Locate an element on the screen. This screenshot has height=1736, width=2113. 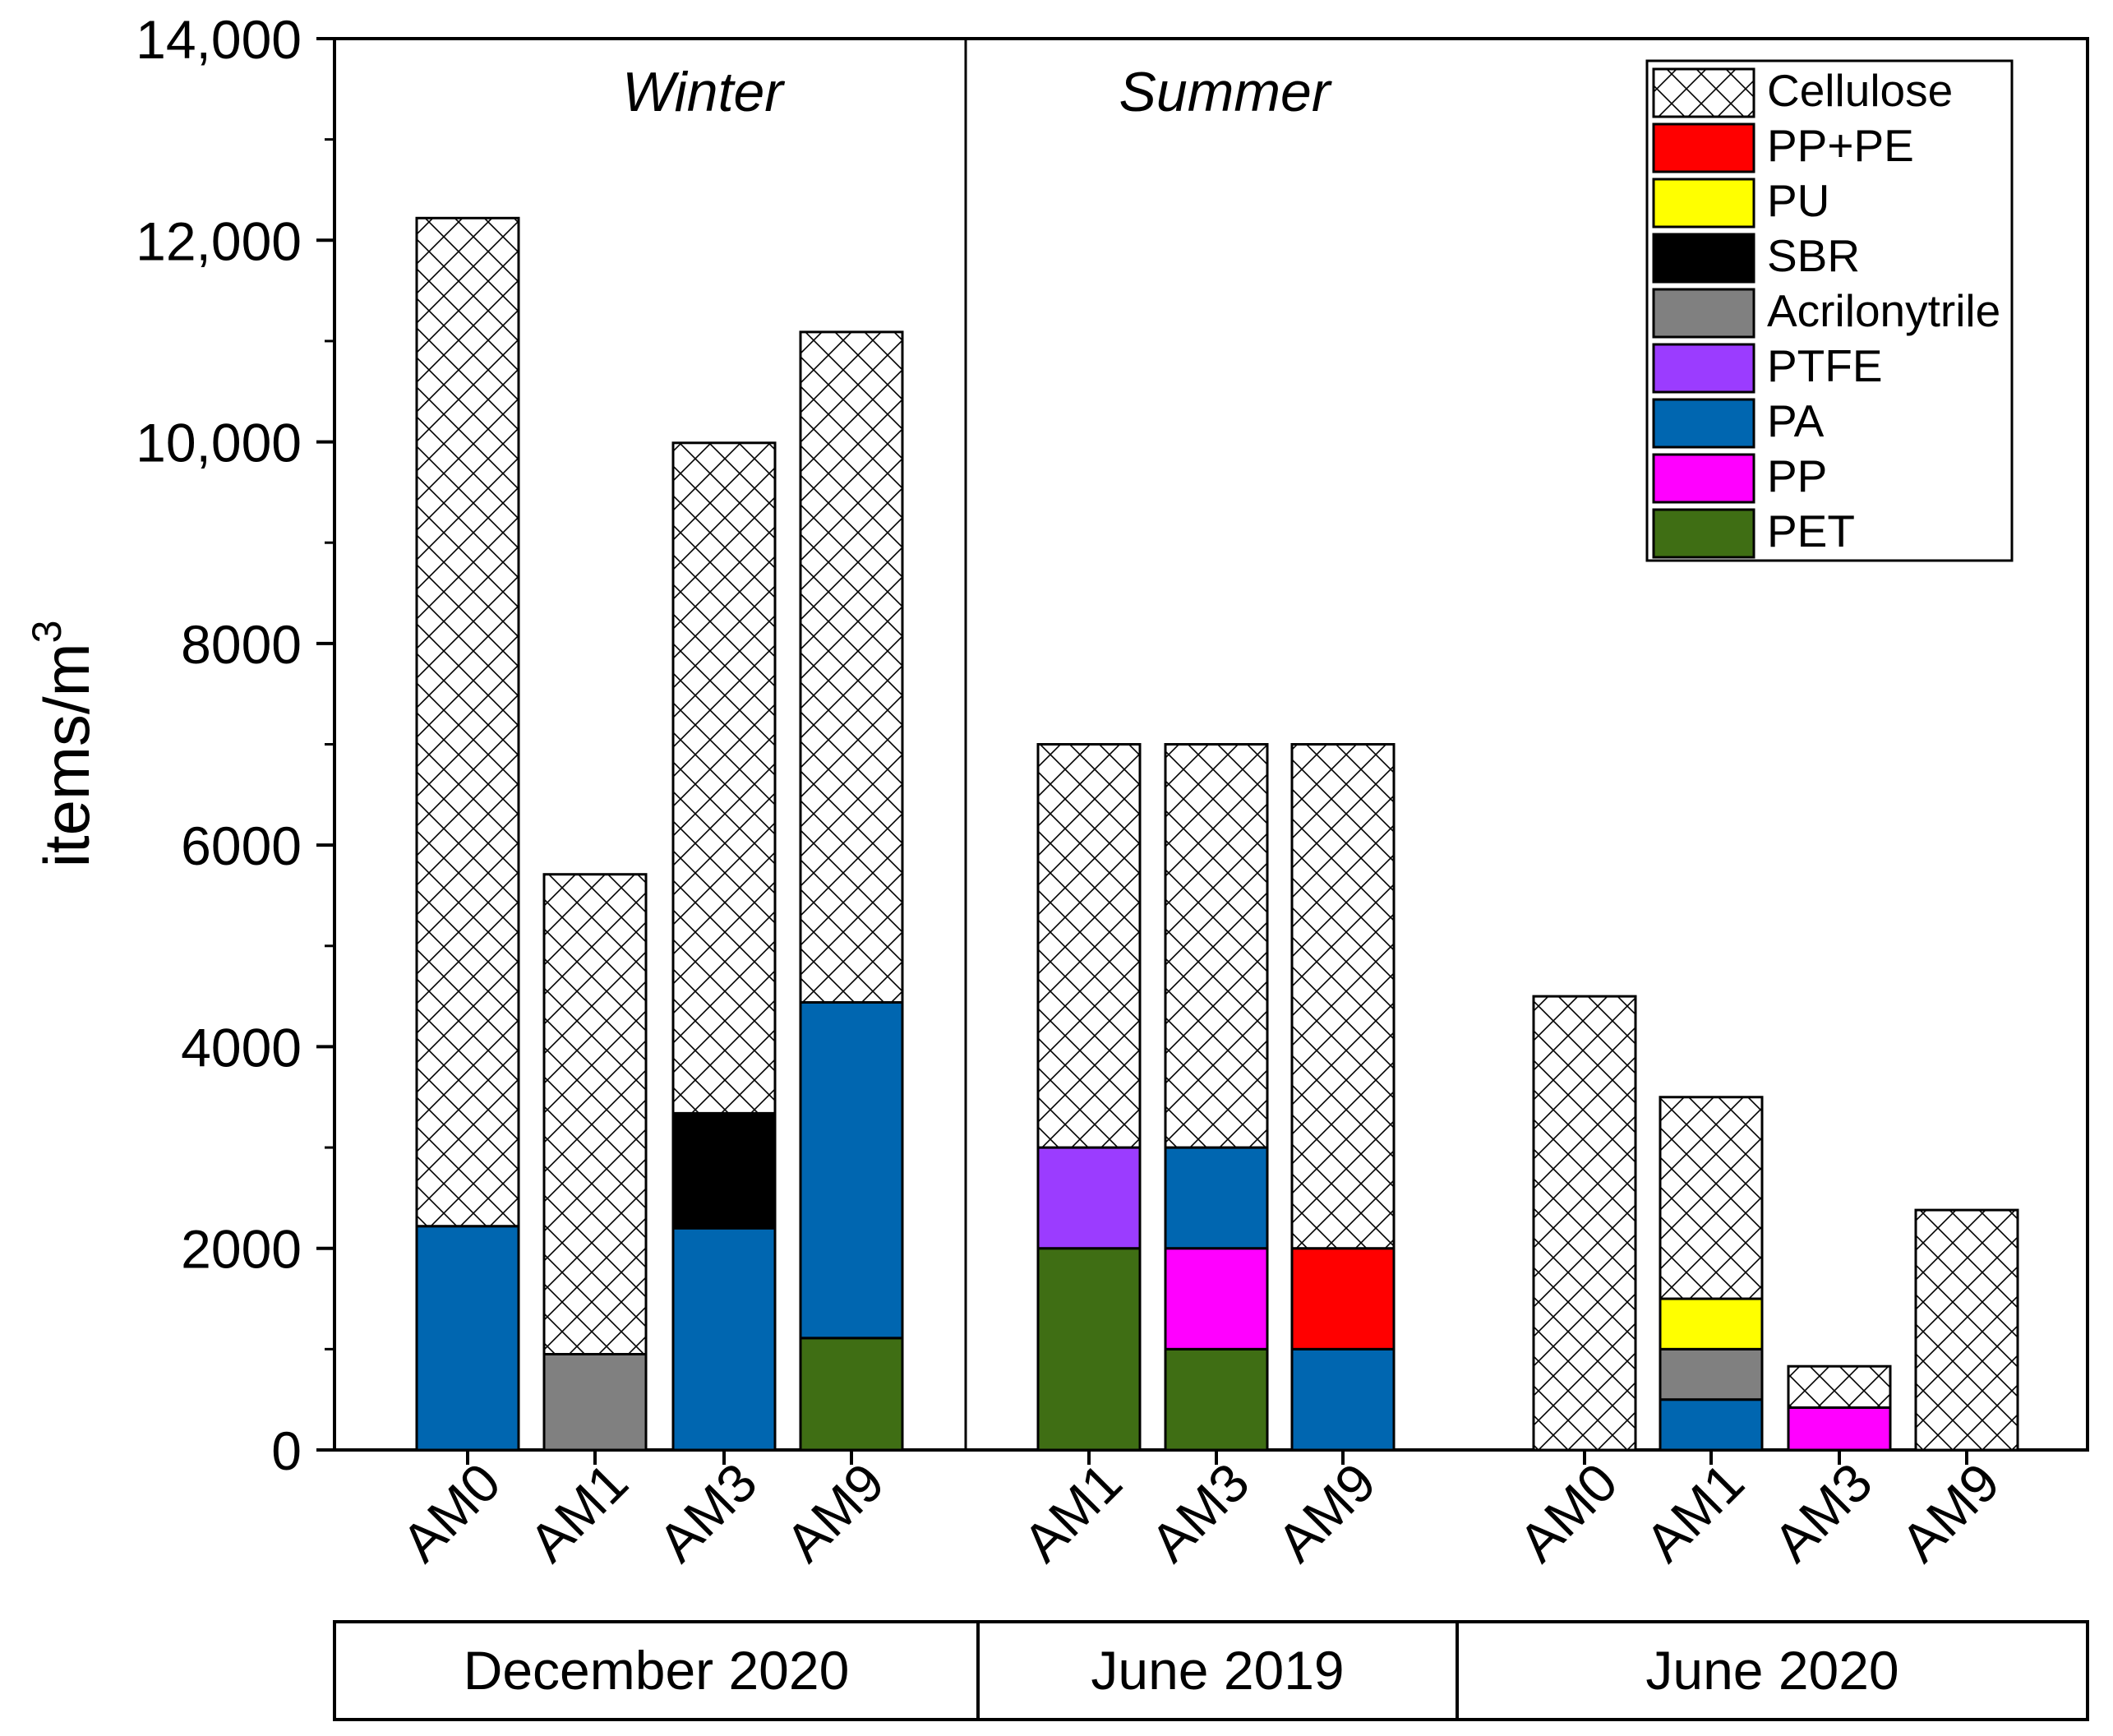
bar-june-2020-am3 is located at coordinates (1839, 1408).